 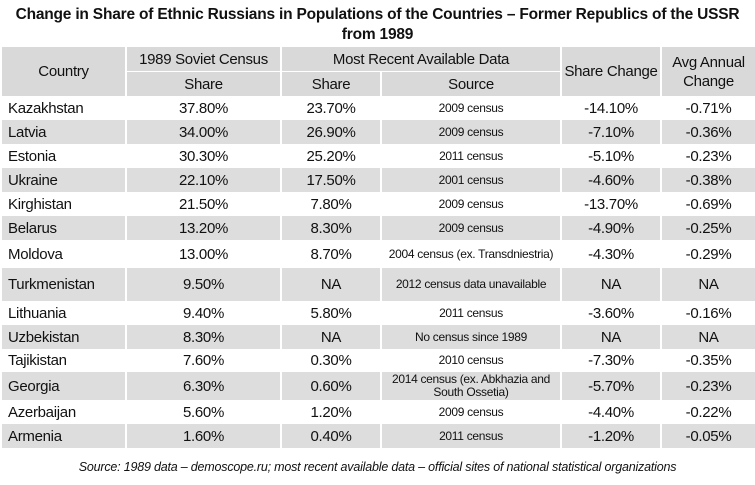 I want to click on share-1989-cell: 9.50%, so click(x=203, y=284).